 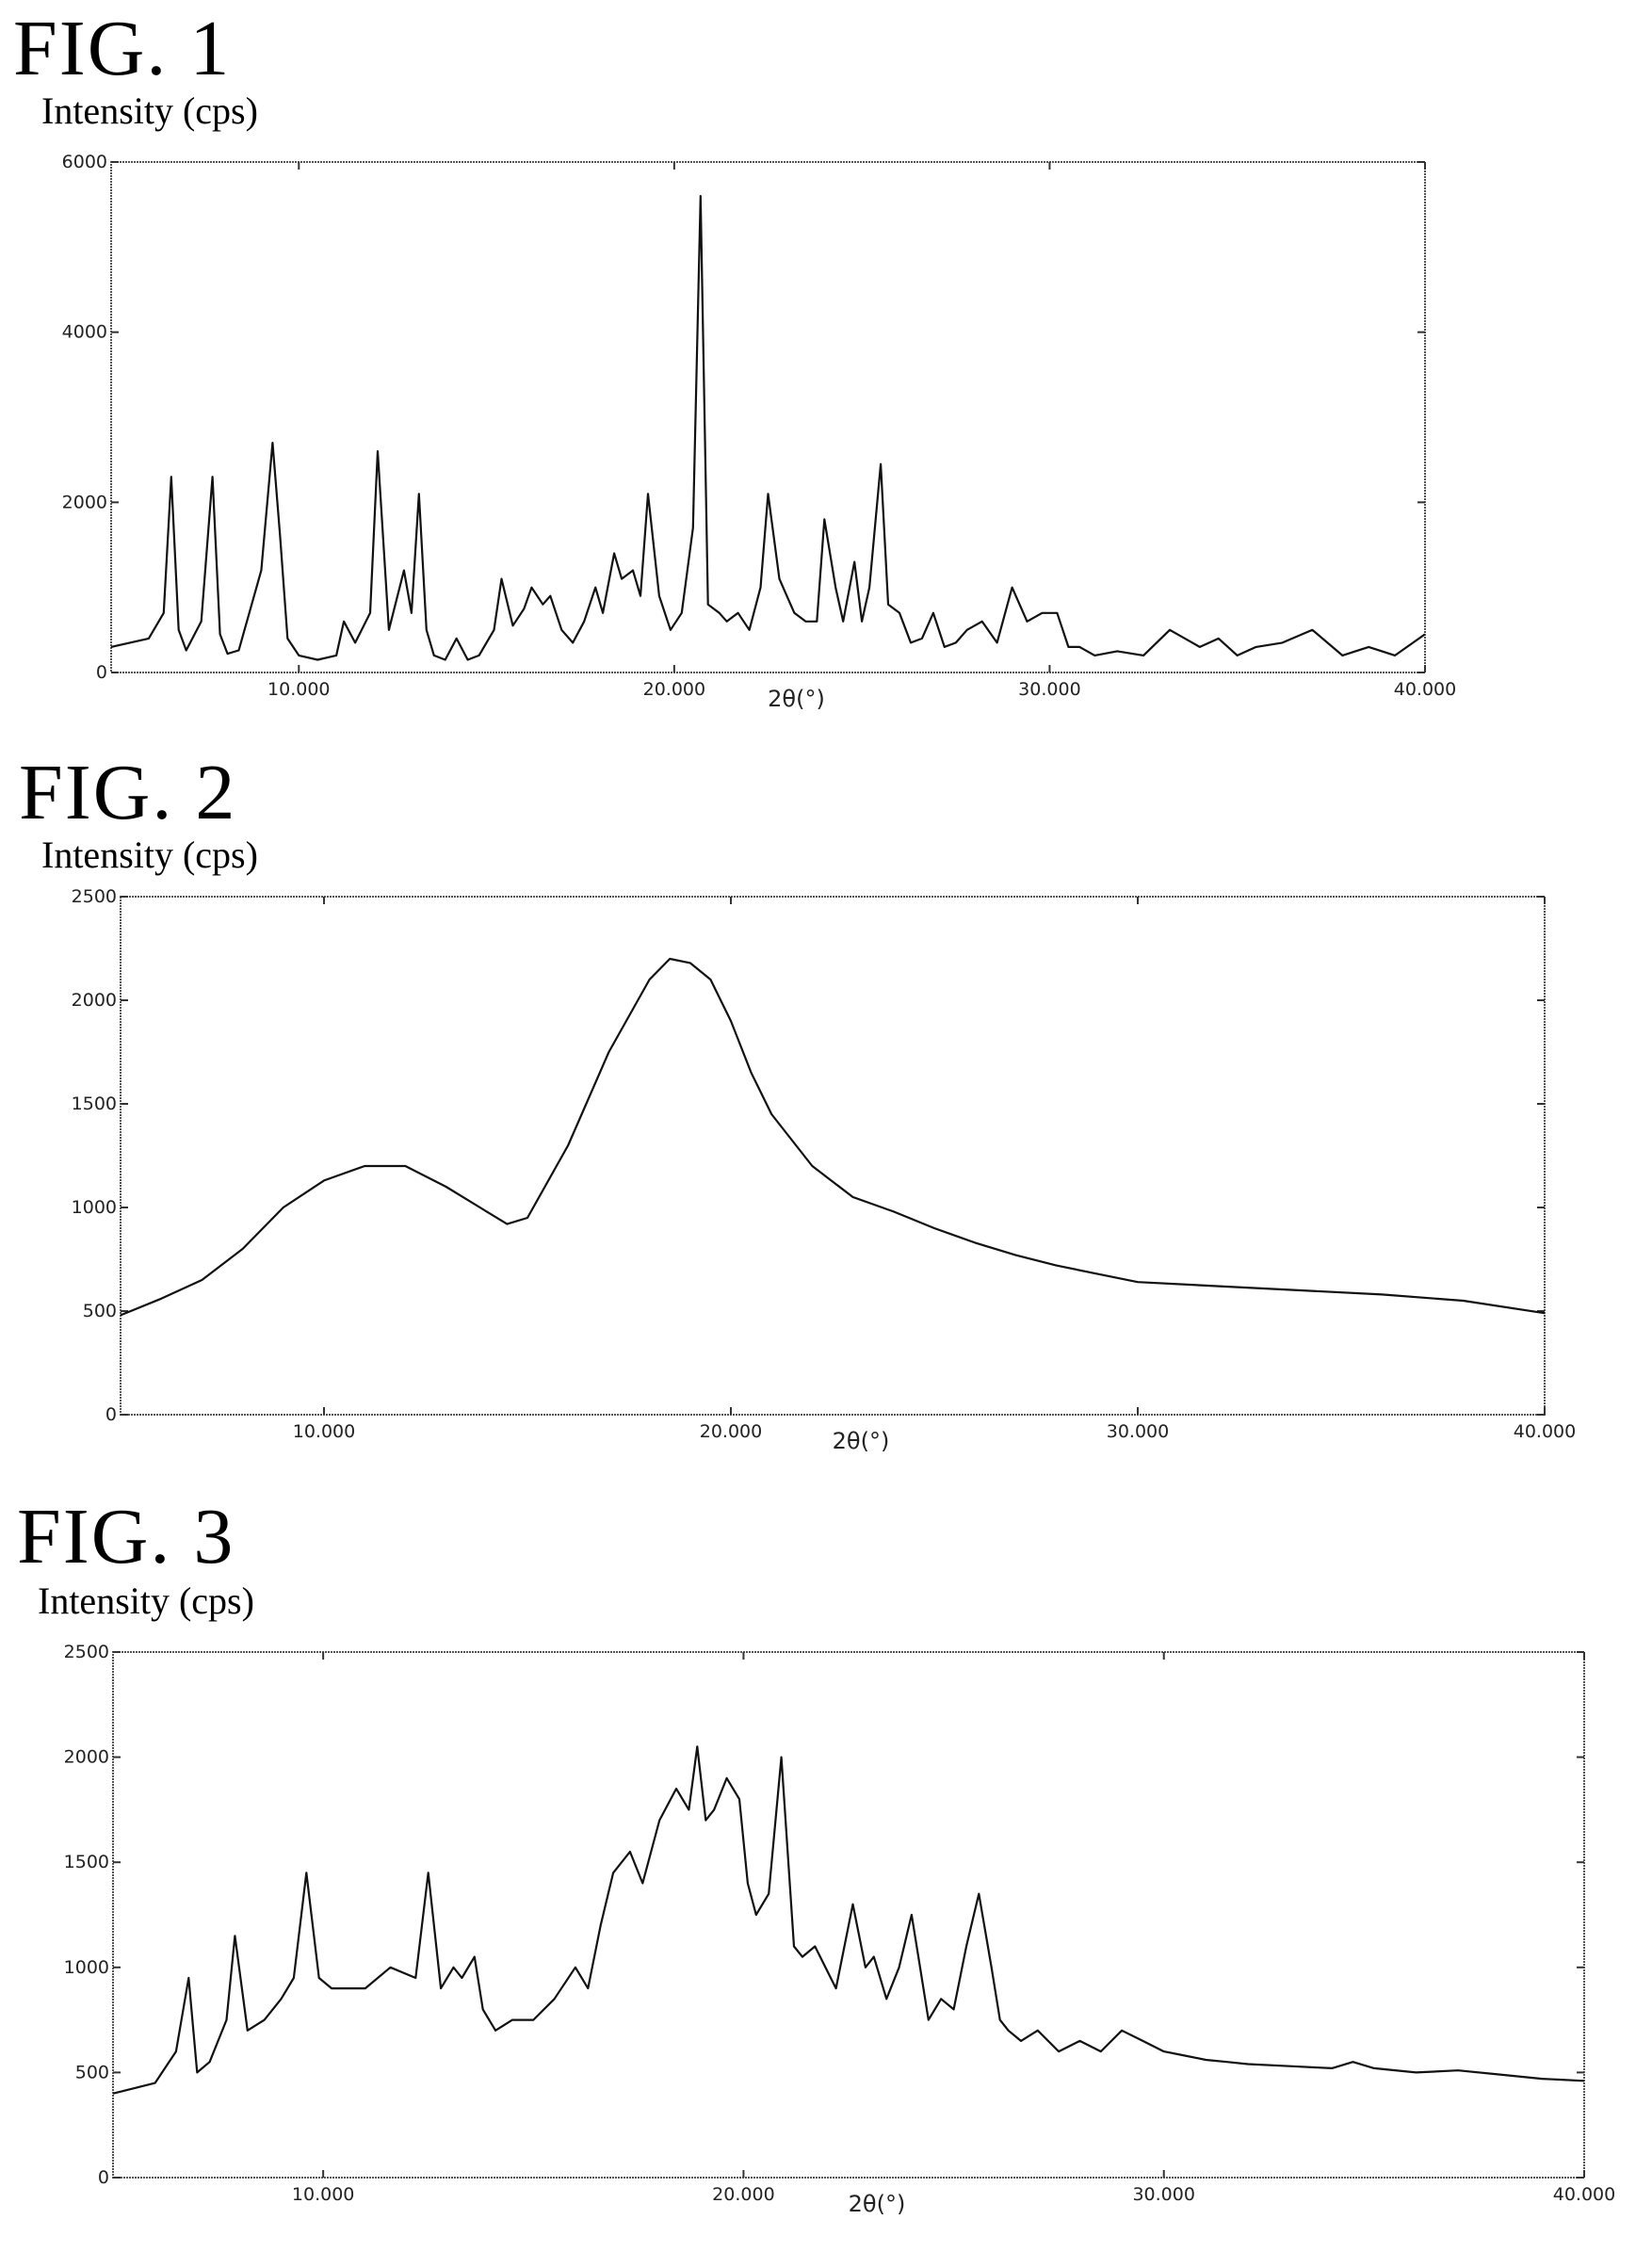 What do you see at coordinates (84, 332) in the screenshot?
I see `y-tick-label: 4000` at bounding box center [84, 332].